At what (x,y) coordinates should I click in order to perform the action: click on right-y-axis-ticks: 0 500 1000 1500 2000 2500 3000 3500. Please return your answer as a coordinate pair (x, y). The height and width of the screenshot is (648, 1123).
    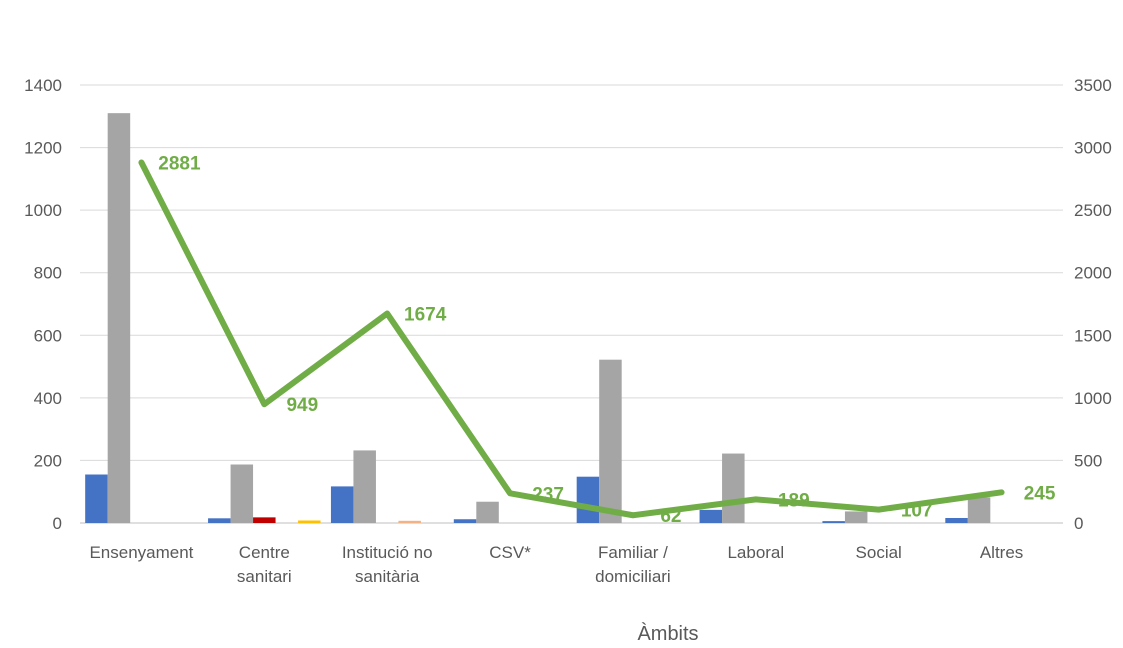
    Looking at the image, I should click on (1093, 304).